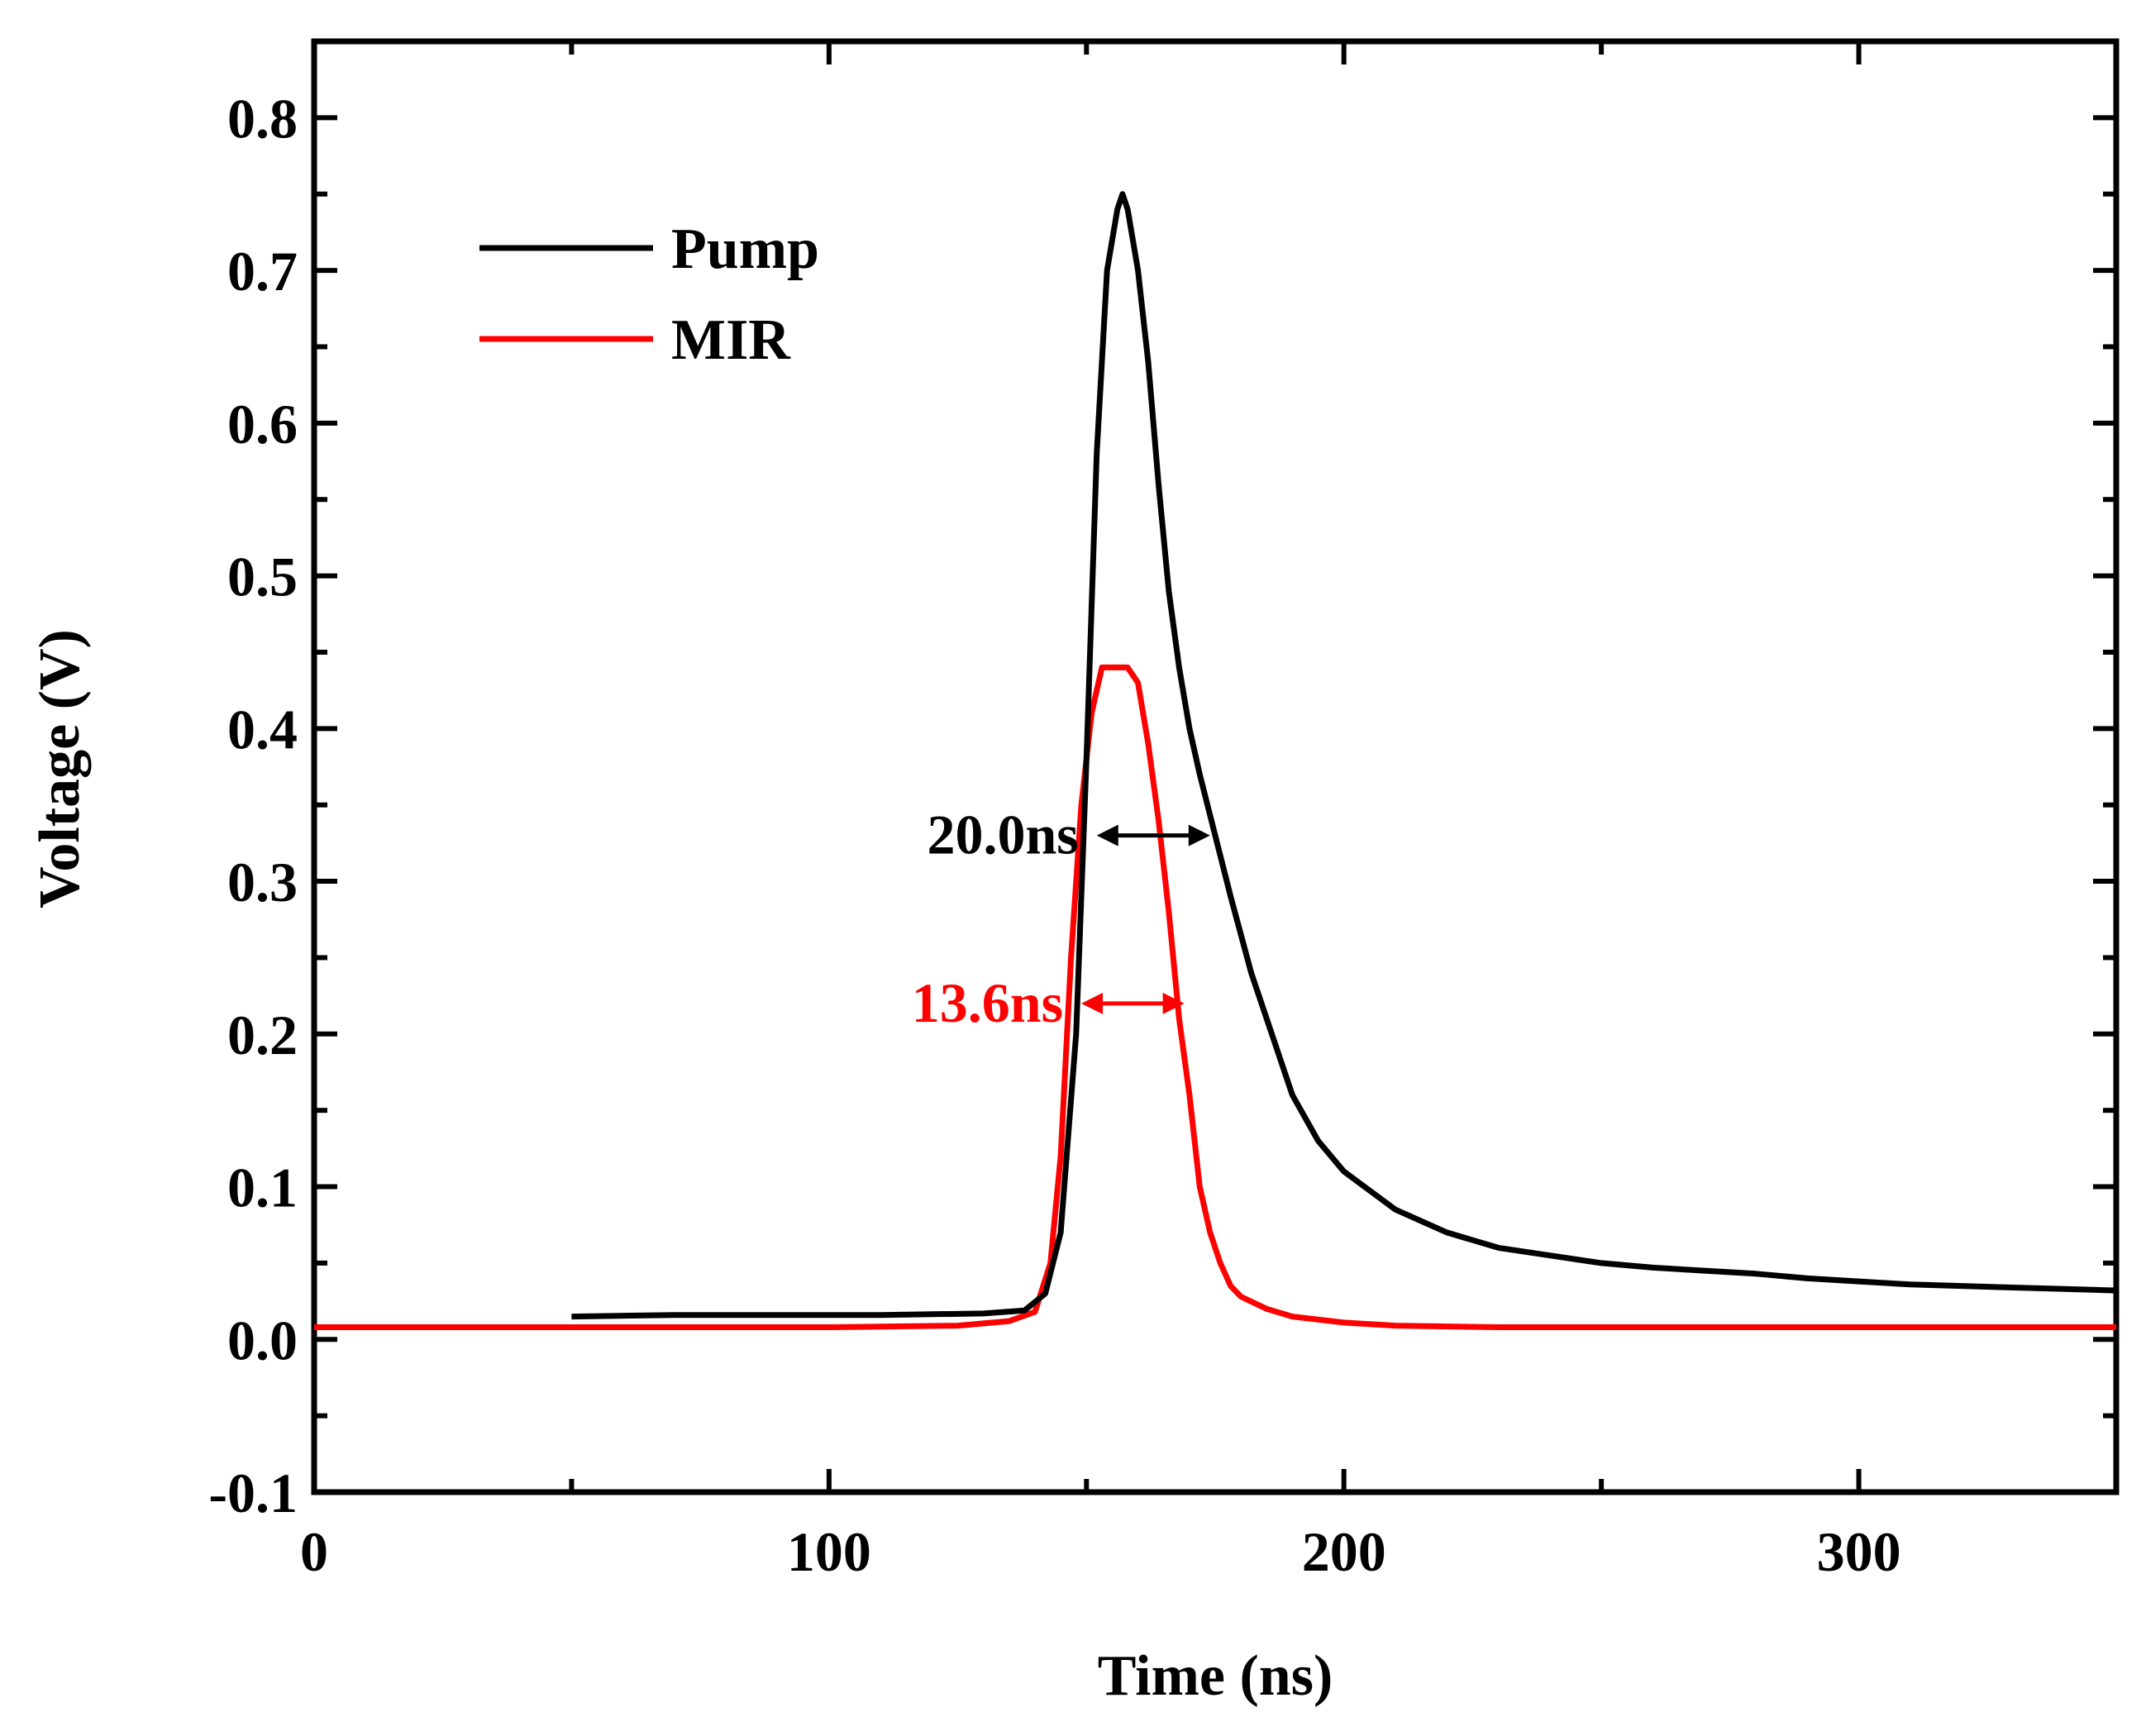 This screenshot has height=1736, width=2146. What do you see at coordinates (1859, 1552) in the screenshot?
I see `x-tick-label: 300` at bounding box center [1859, 1552].